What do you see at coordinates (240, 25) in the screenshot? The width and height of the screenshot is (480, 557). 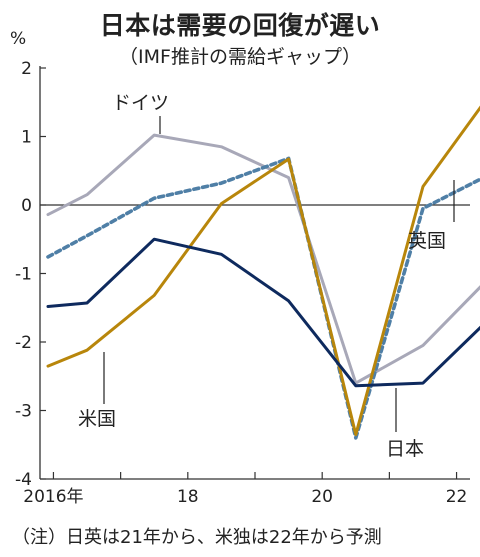 I see `chart-title: 日本は需要の回復が遅い` at bounding box center [240, 25].